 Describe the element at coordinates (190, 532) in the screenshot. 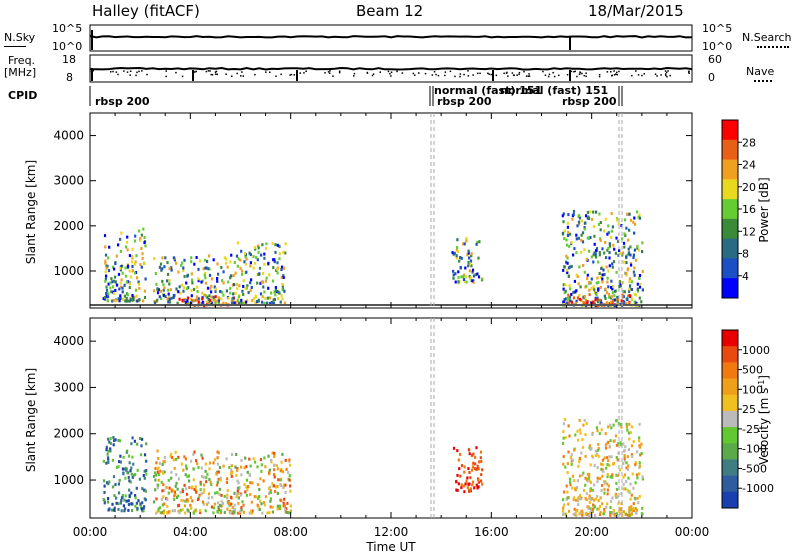

I see `x-tick-label: 04:00` at that location.